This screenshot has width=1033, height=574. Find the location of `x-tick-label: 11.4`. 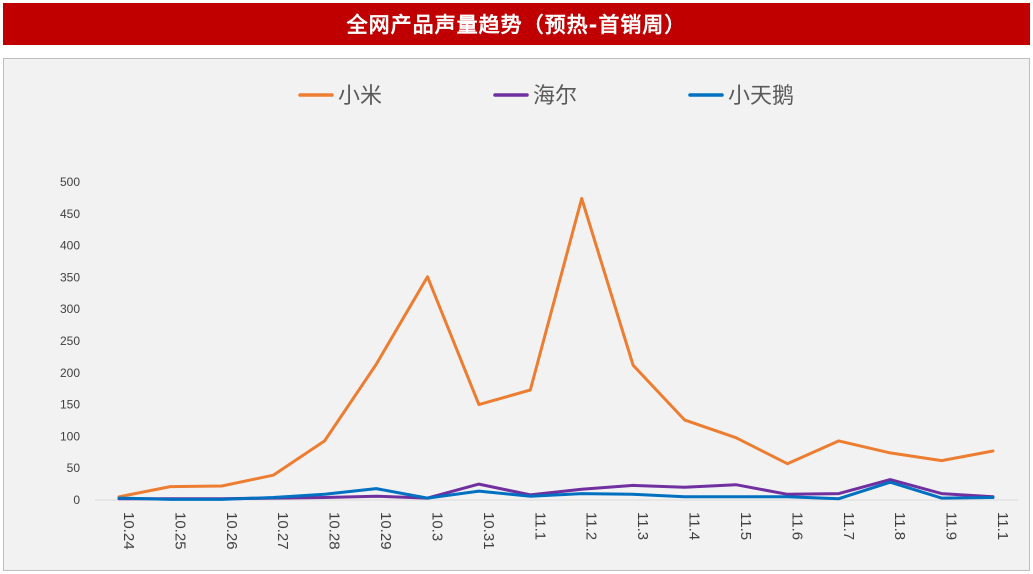

x-tick-label: 11.4 is located at coordinates (694, 526).